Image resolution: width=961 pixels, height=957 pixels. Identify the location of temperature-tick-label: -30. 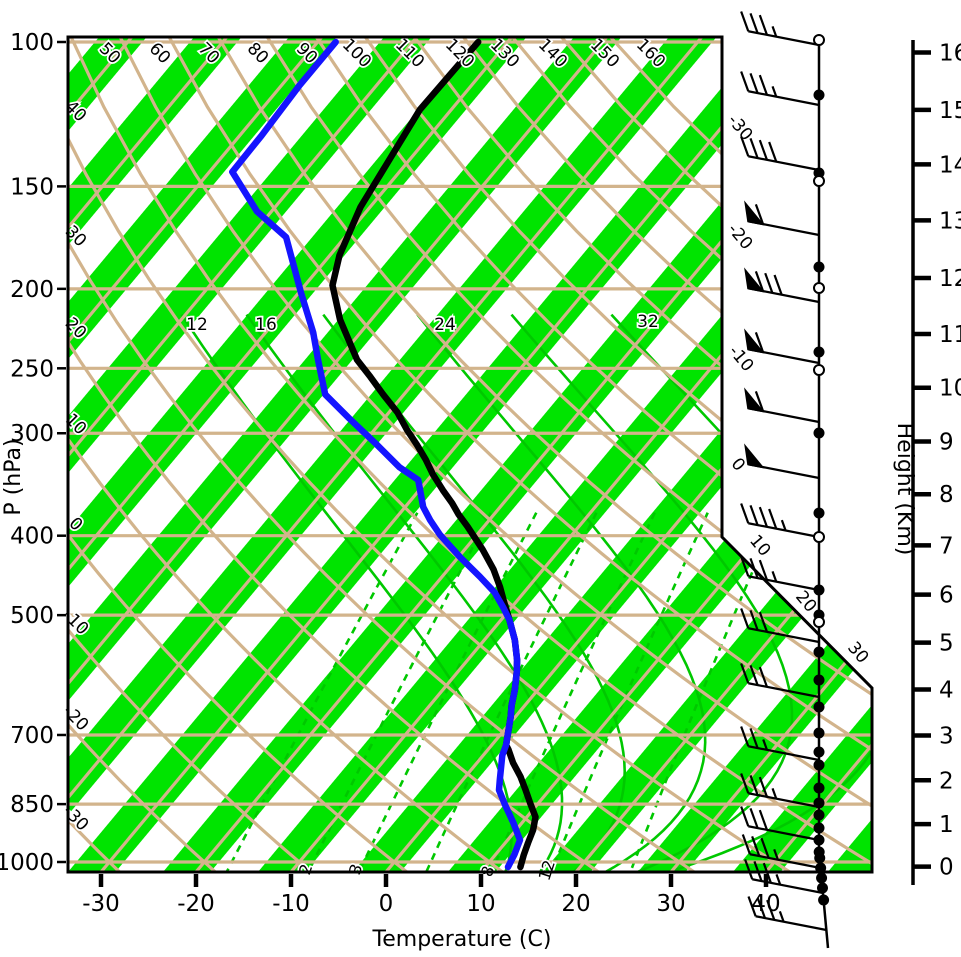
(101, 904).